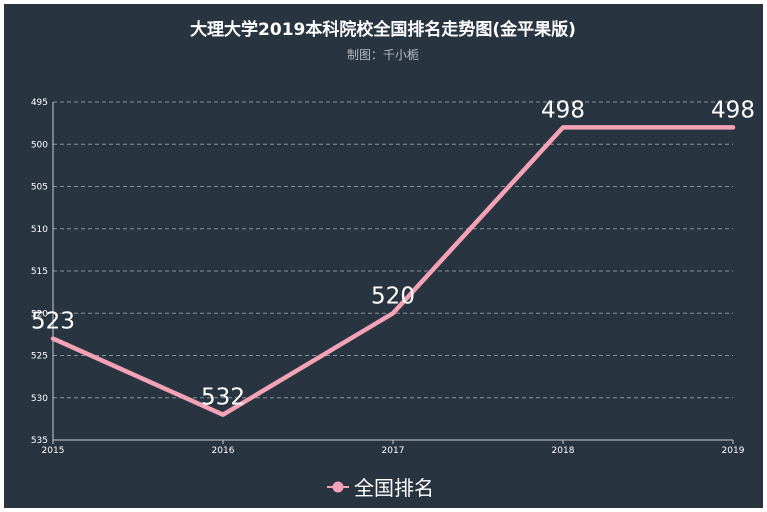  What do you see at coordinates (39, 314) in the screenshot?
I see `y-tick-label: 520` at bounding box center [39, 314].